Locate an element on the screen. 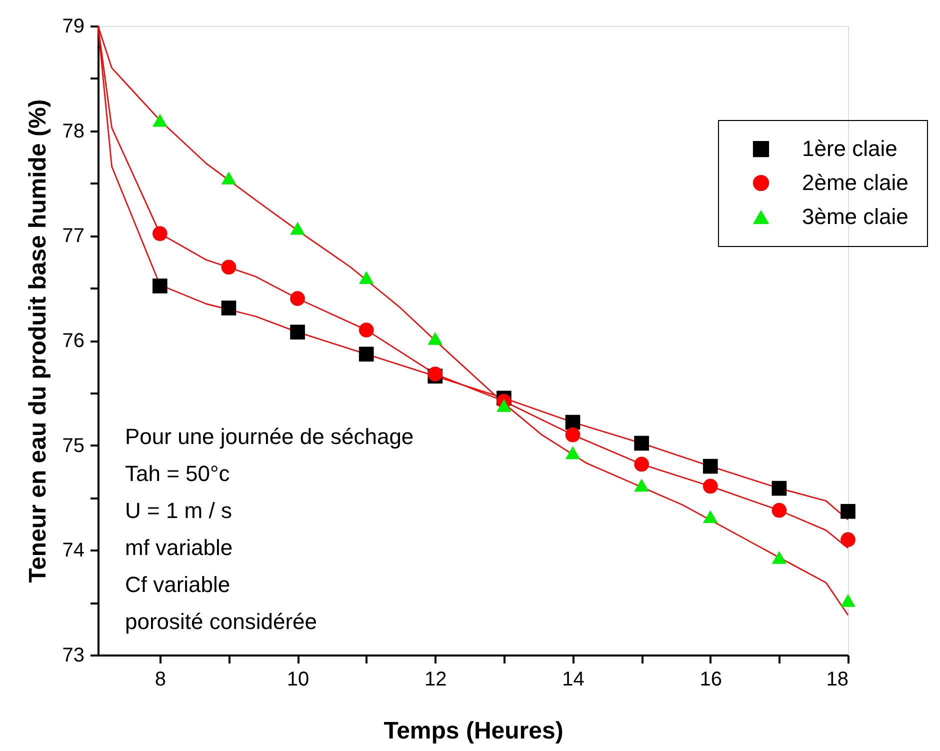 The width and height of the screenshot is (940, 751). y-tick-label: 77 is located at coordinates (73, 236).